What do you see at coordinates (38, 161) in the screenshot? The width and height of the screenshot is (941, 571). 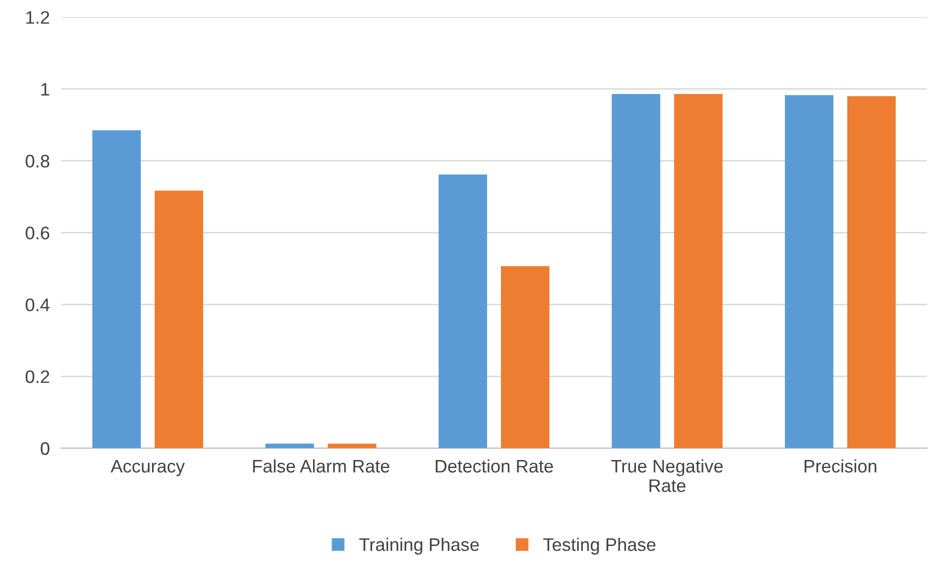 I see `y-tick-label: 0.8` at bounding box center [38, 161].